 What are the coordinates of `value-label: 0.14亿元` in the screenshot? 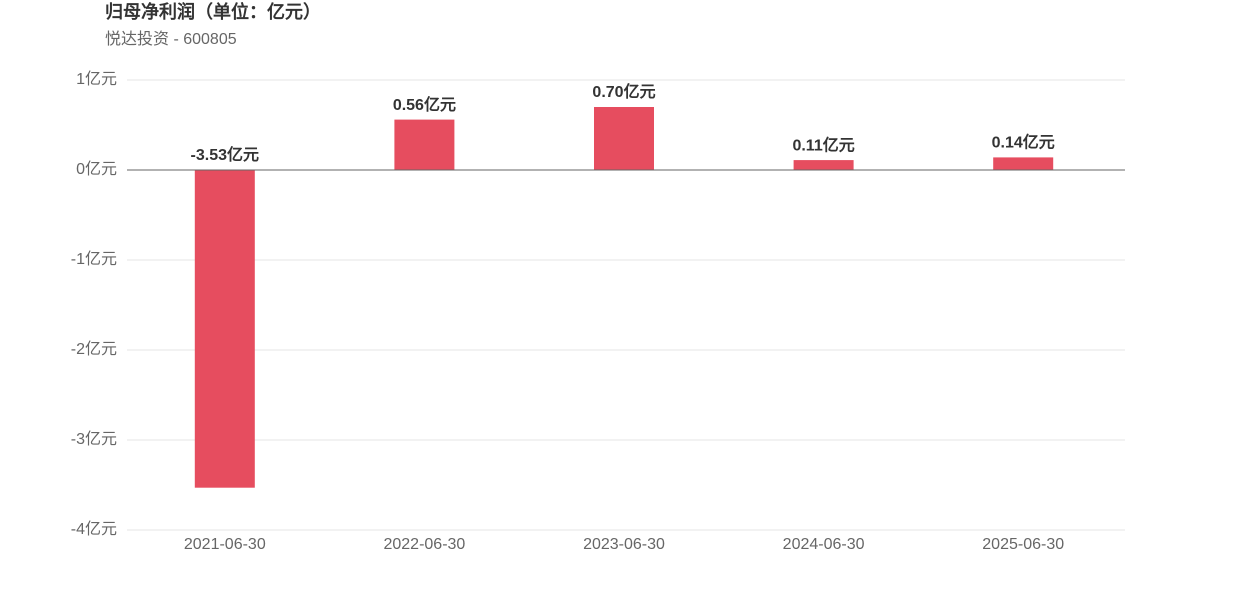 It's located at (1023, 142).